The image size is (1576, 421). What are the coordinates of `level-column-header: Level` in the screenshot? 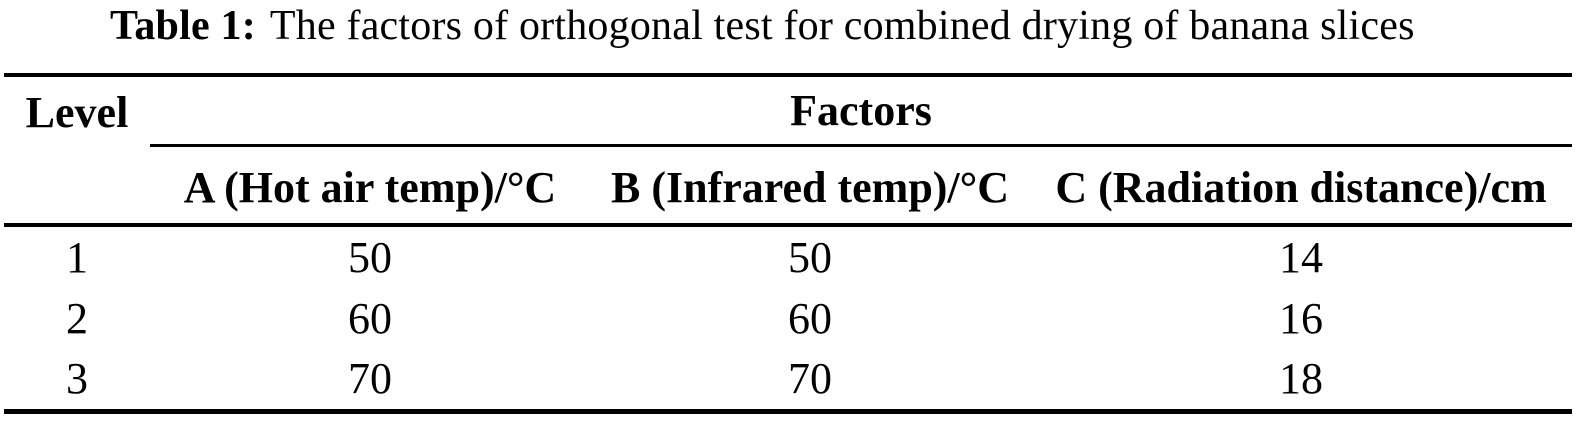 It's located at (77, 151).